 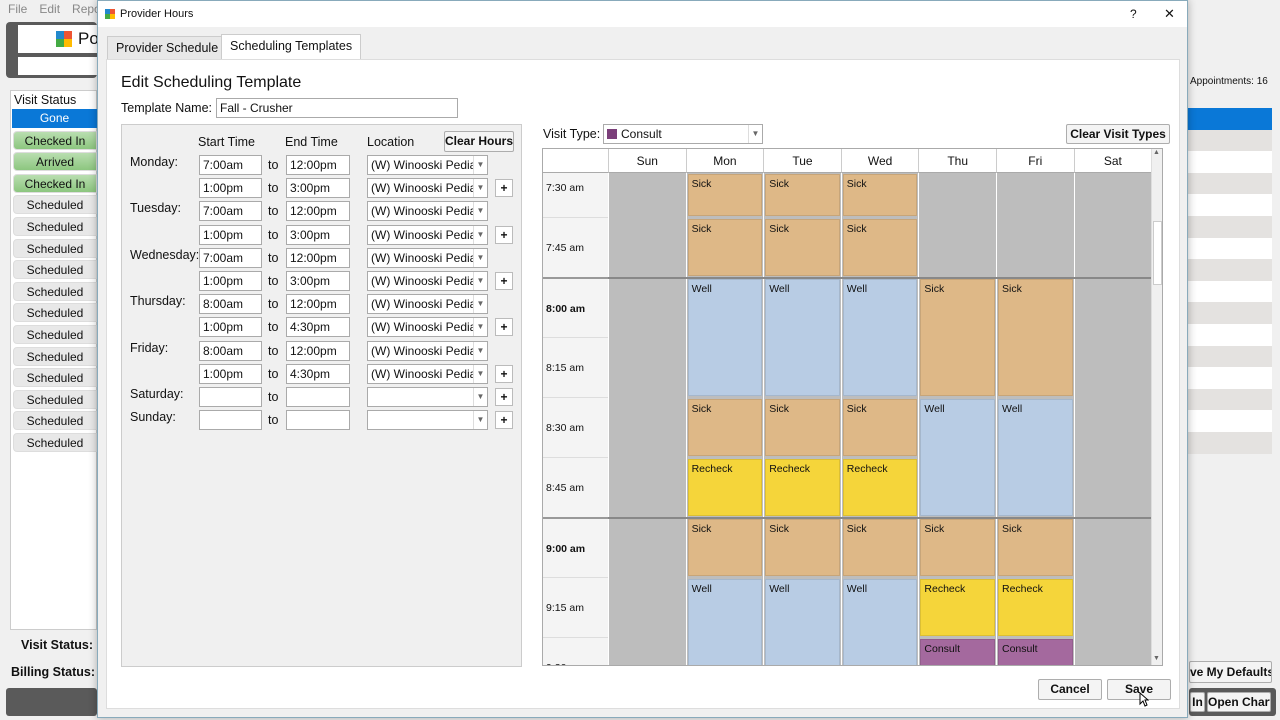 I want to click on cancel-button: Cancel, so click(x=1070, y=689).